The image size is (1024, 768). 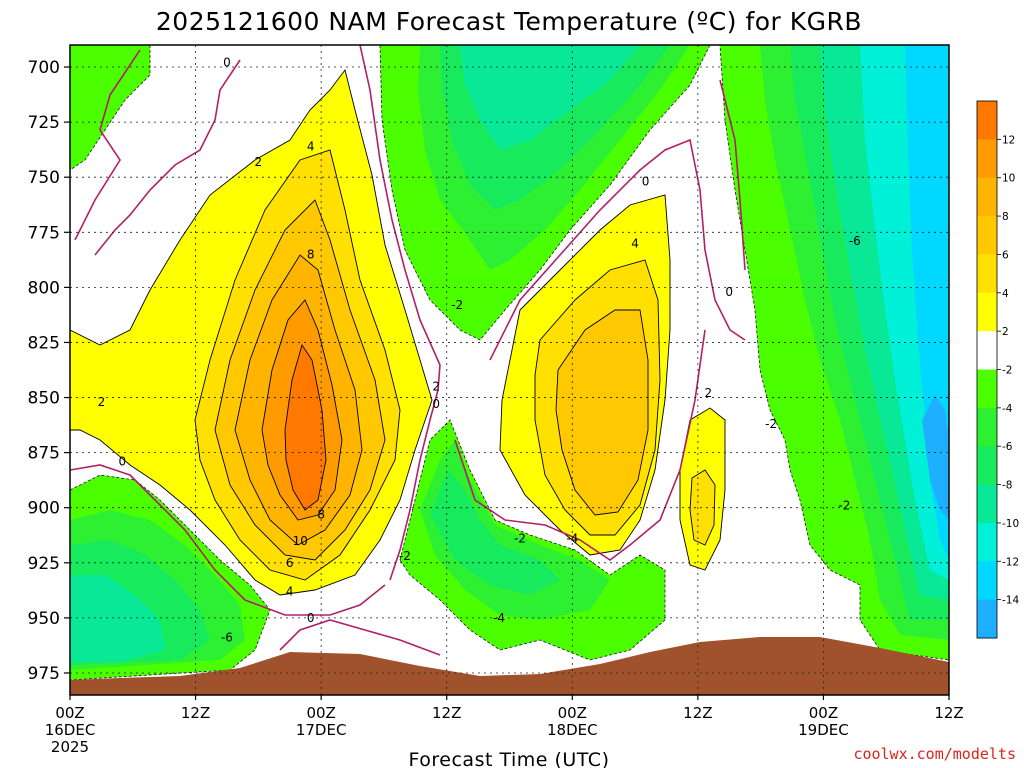 What do you see at coordinates (1005, 255) in the screenshot?
I see `colorbar-label: 6` at bounding box center [1005, 255].